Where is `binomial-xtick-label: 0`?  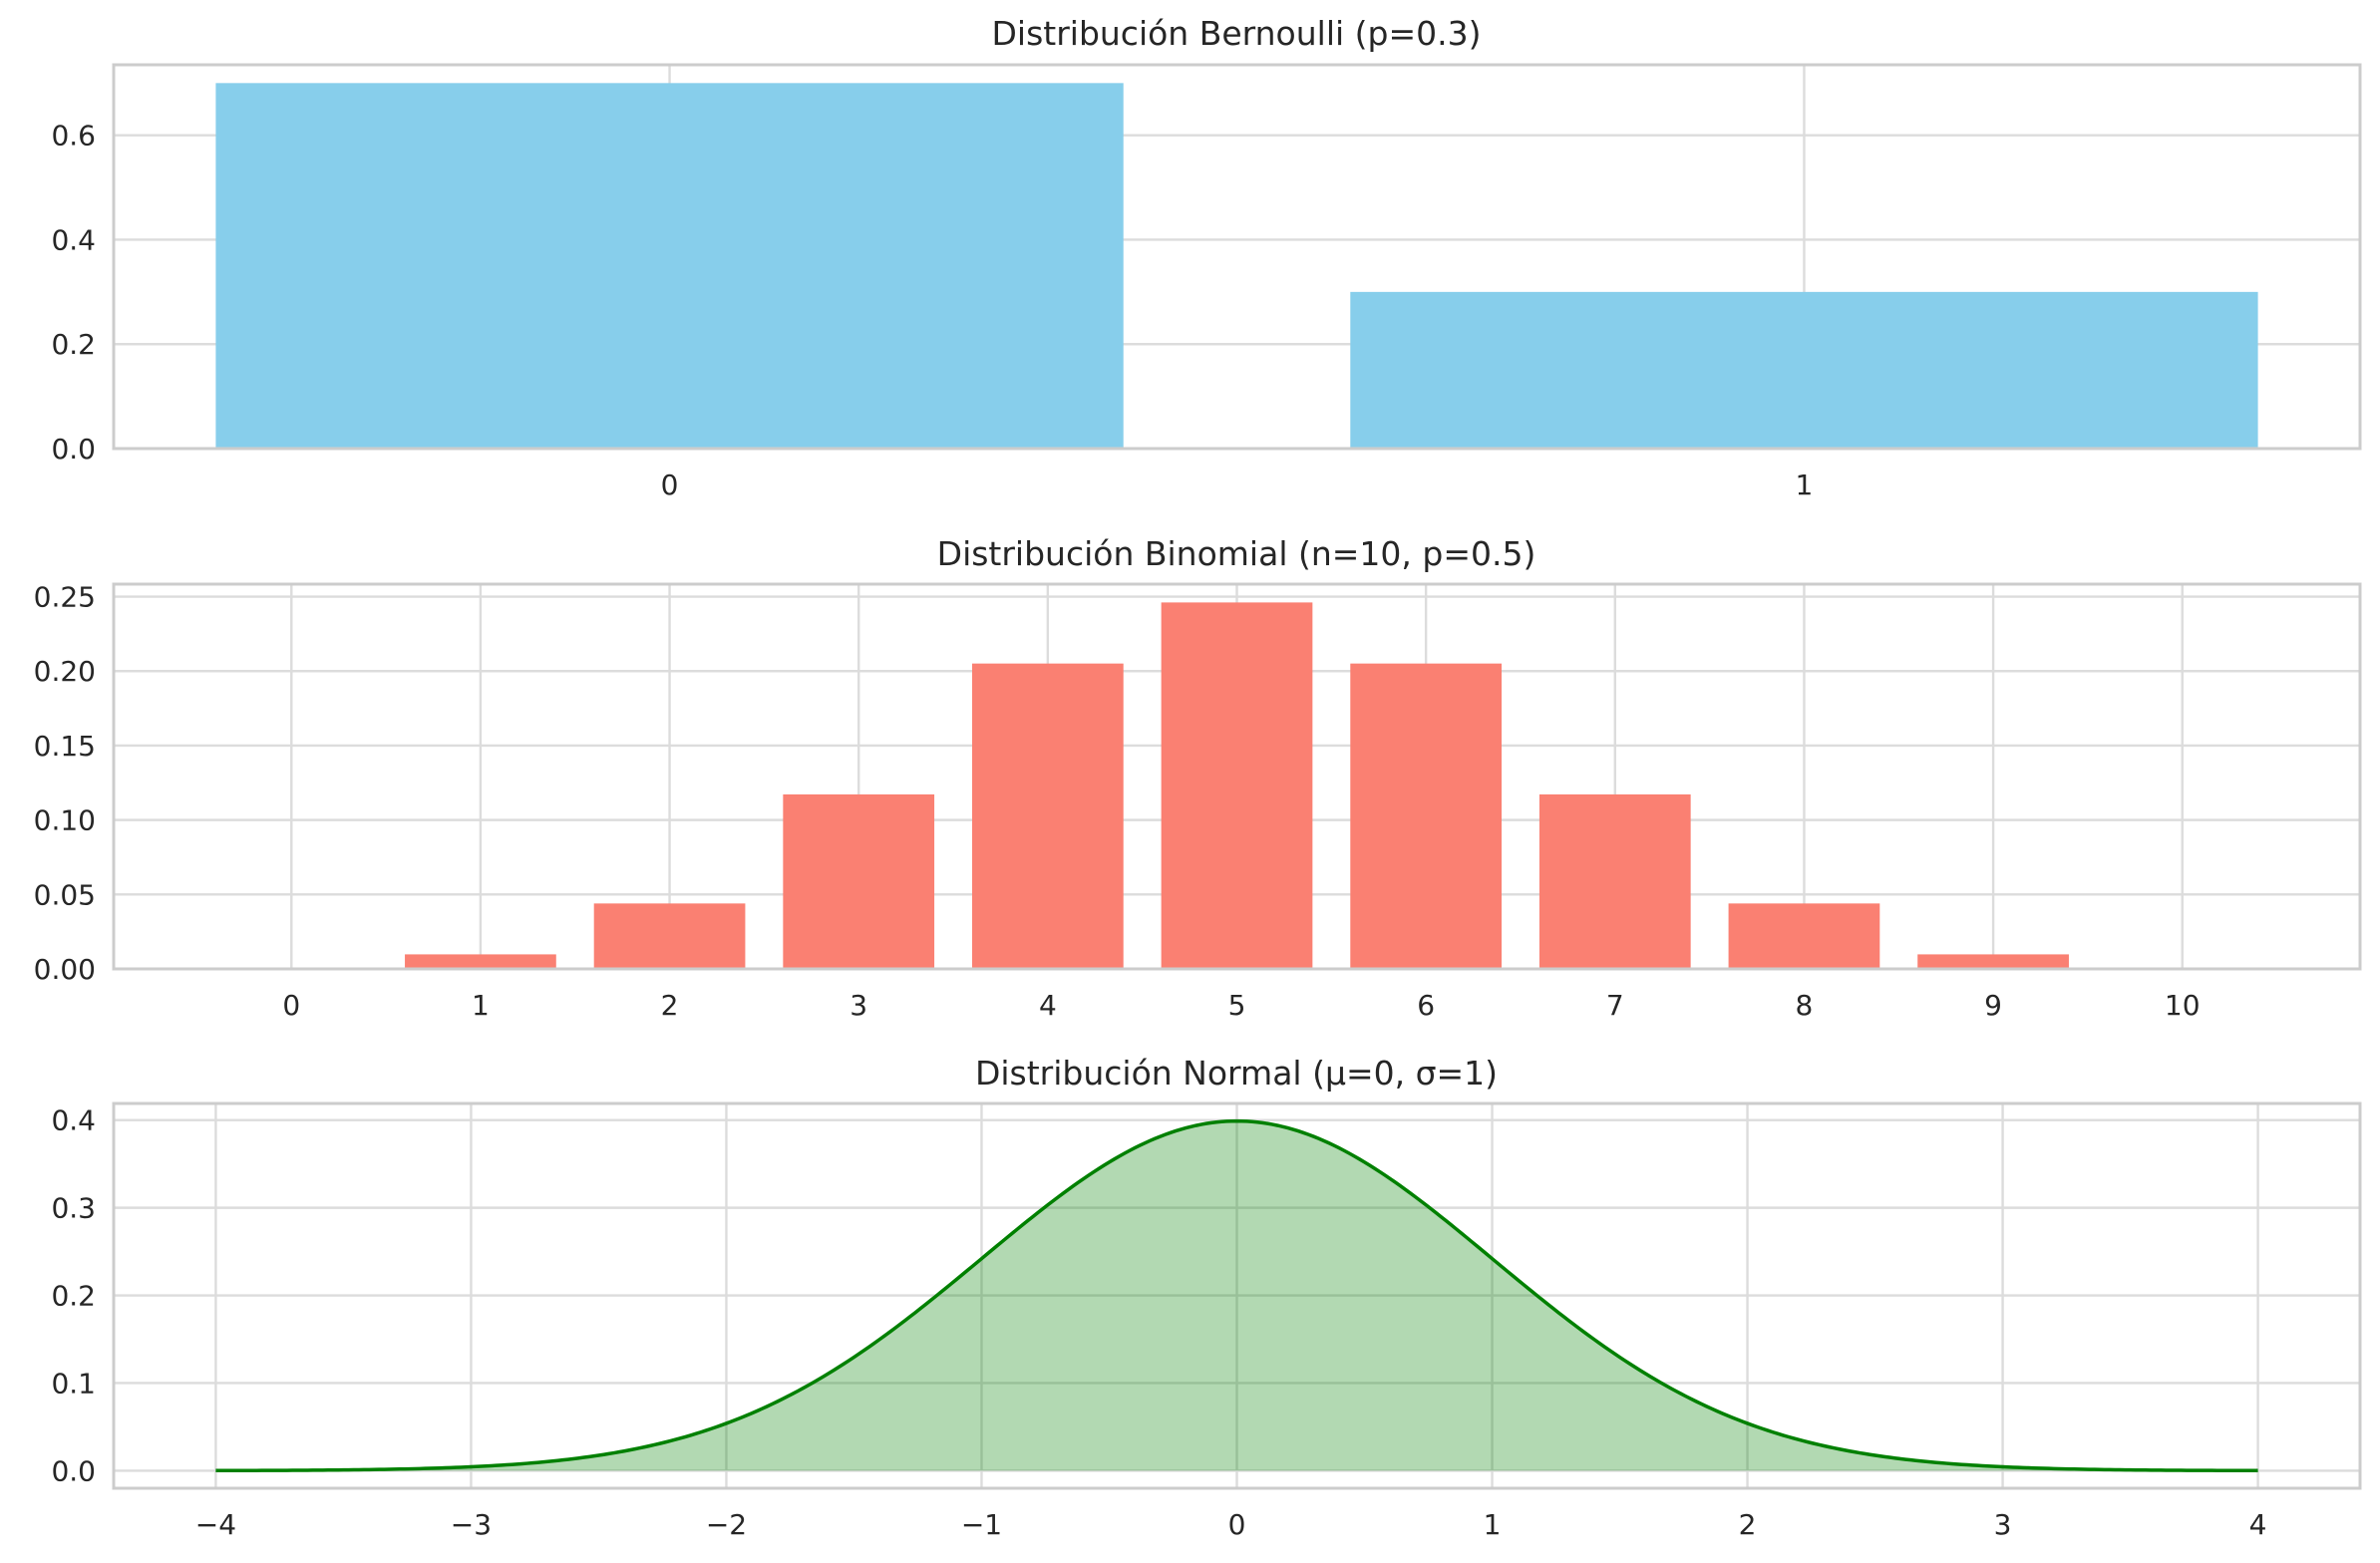 binomial-xtick-label: 0 is located at coordinates (291, 1005).